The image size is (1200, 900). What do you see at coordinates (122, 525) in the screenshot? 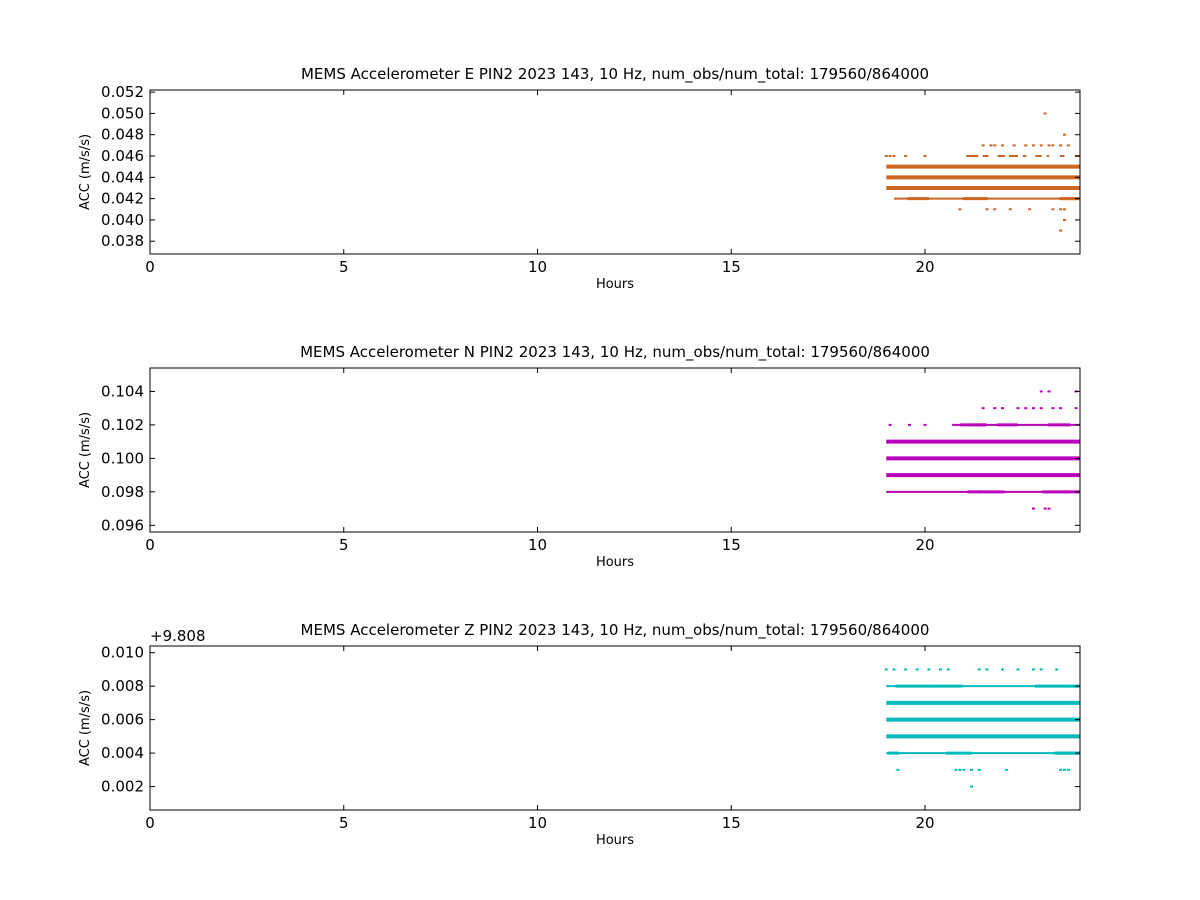
I see `y-tick-label: 0.096` at bounding box center [122, 525].